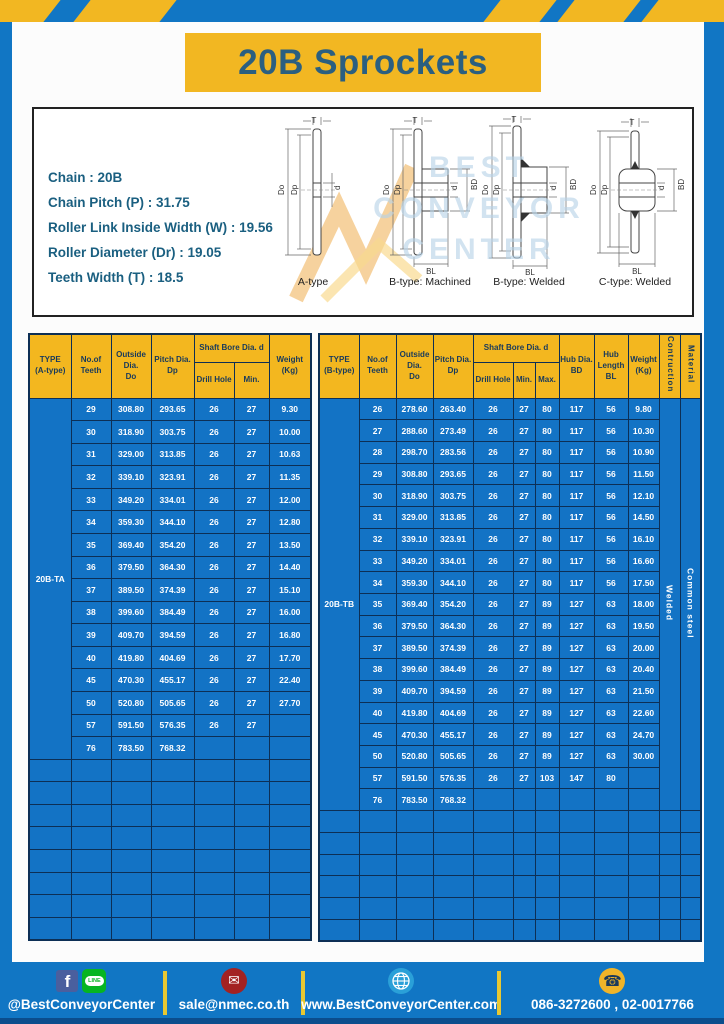 This screenshot has width=724, height=1024. What do you see at coordinates (611, 409) in the screenshot?
I see `table-cell: 56` at bounding box center [611, 409].